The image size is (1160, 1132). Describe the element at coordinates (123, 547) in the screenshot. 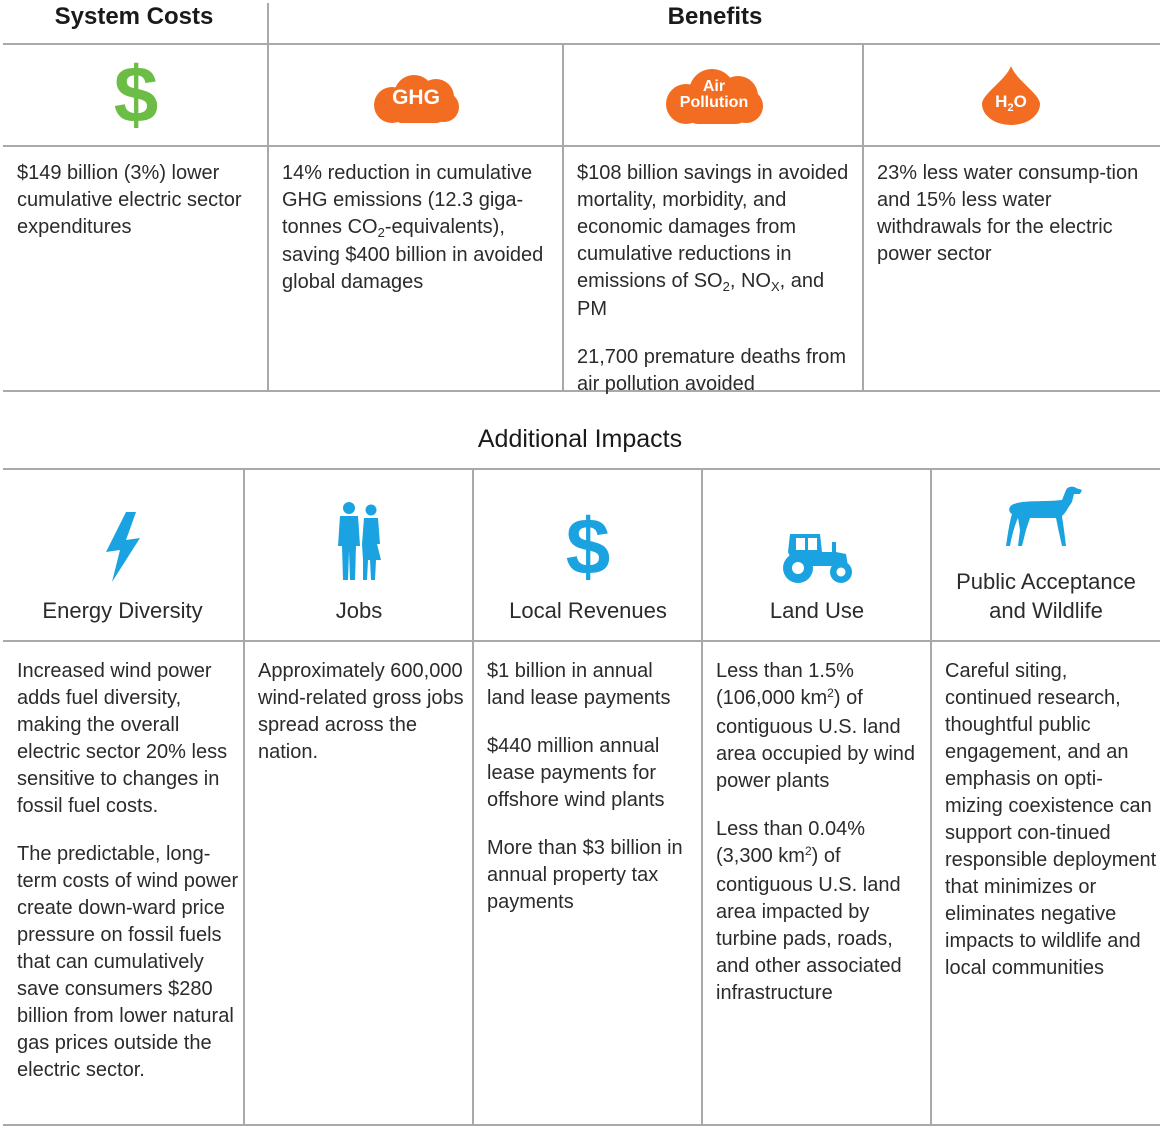

I see `lightning-bolt-icon` at that location.